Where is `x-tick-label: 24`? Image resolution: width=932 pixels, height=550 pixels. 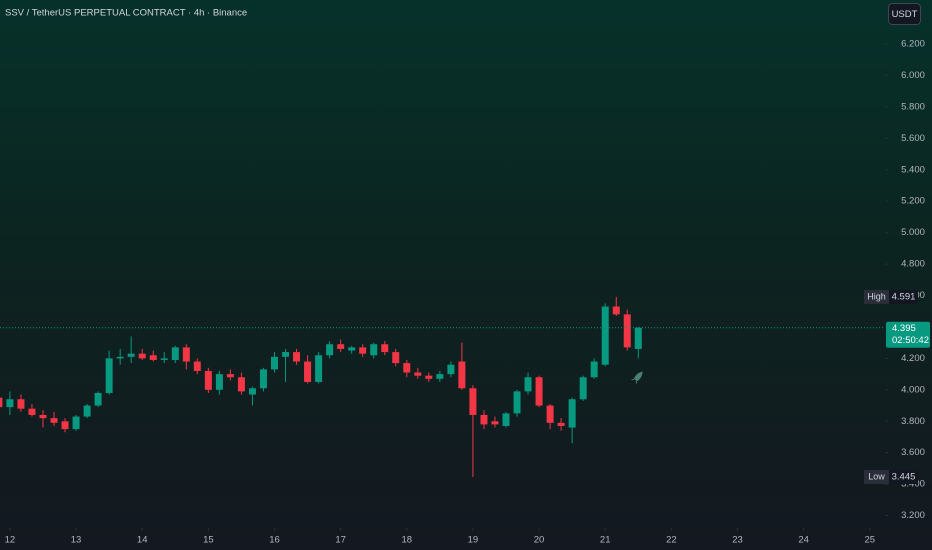
x-tick-label: 24 is located at coordinates (803, 540).